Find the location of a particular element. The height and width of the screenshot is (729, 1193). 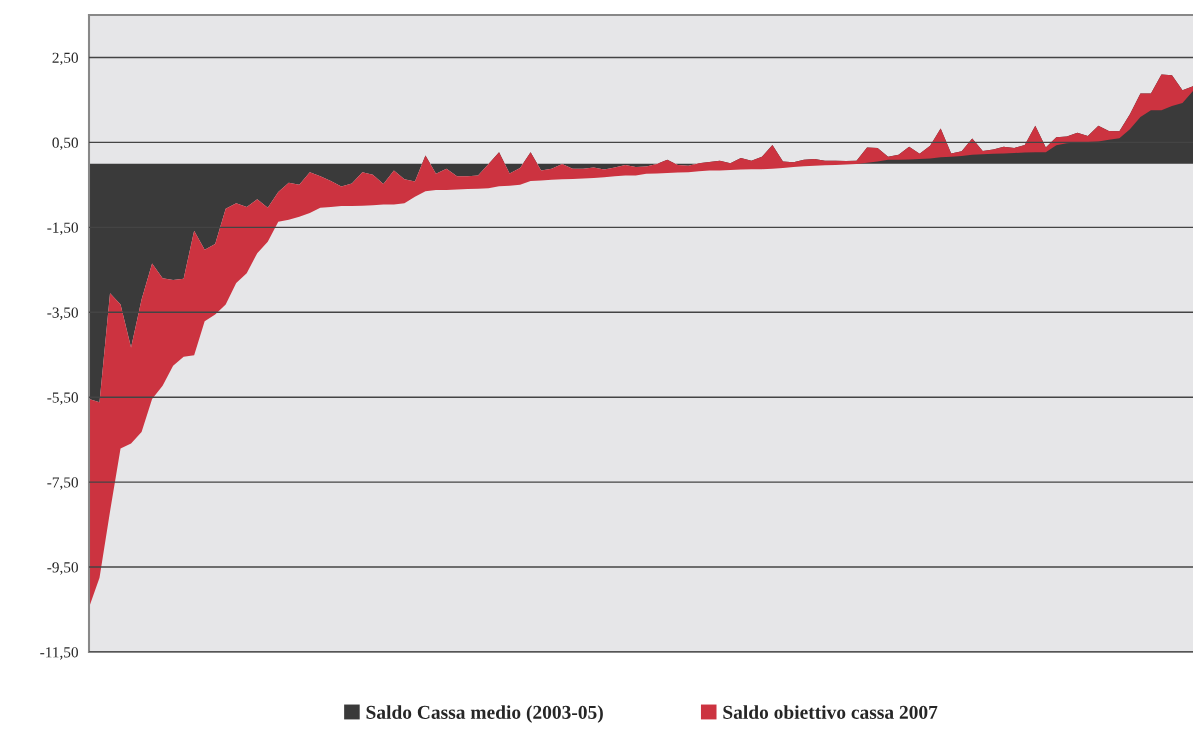

legend-label: Saldo Cassa medio (2003-05) is located at coordinates (484, 714).